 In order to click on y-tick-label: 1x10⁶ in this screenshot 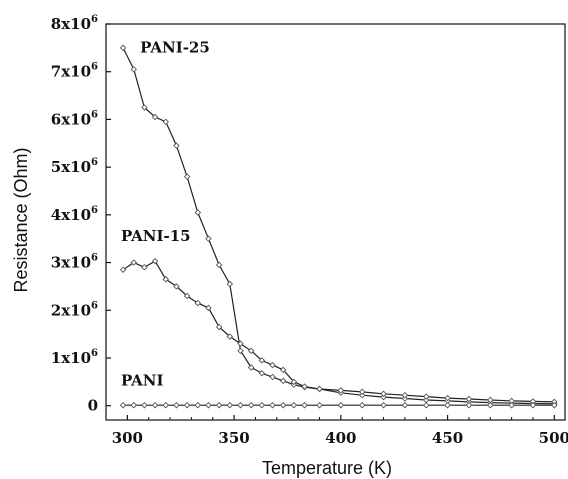, I will do `click(74, 357)`.